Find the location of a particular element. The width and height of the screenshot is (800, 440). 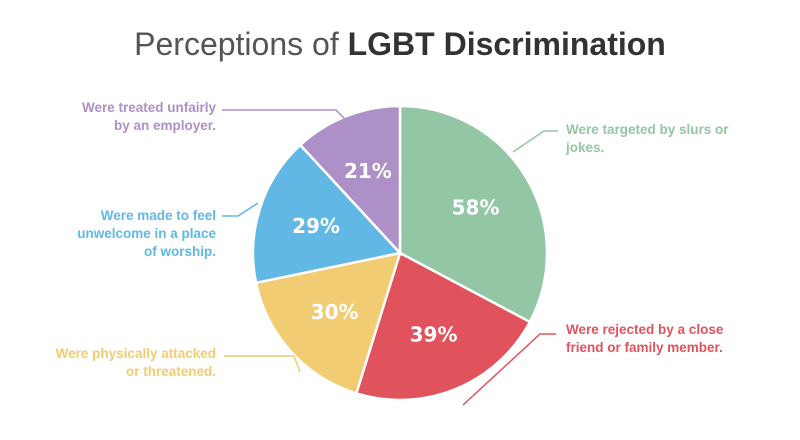

slice-value-label: 39% is located at coordinates (434, 335).